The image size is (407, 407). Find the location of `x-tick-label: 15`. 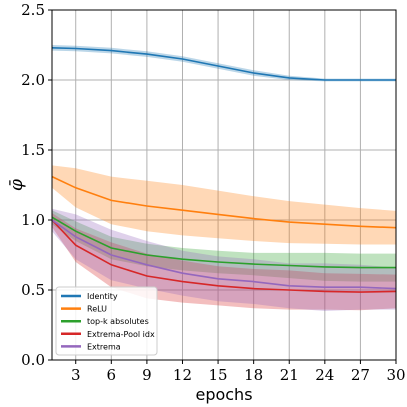

x-tick-label: 15 is located at coordinates (218, 375).